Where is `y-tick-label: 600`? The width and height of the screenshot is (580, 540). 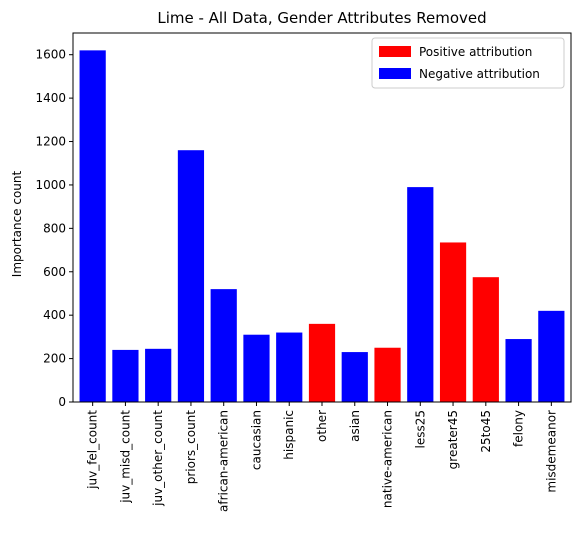
y-tick-label: 600 is located at coordinates (54, 272).